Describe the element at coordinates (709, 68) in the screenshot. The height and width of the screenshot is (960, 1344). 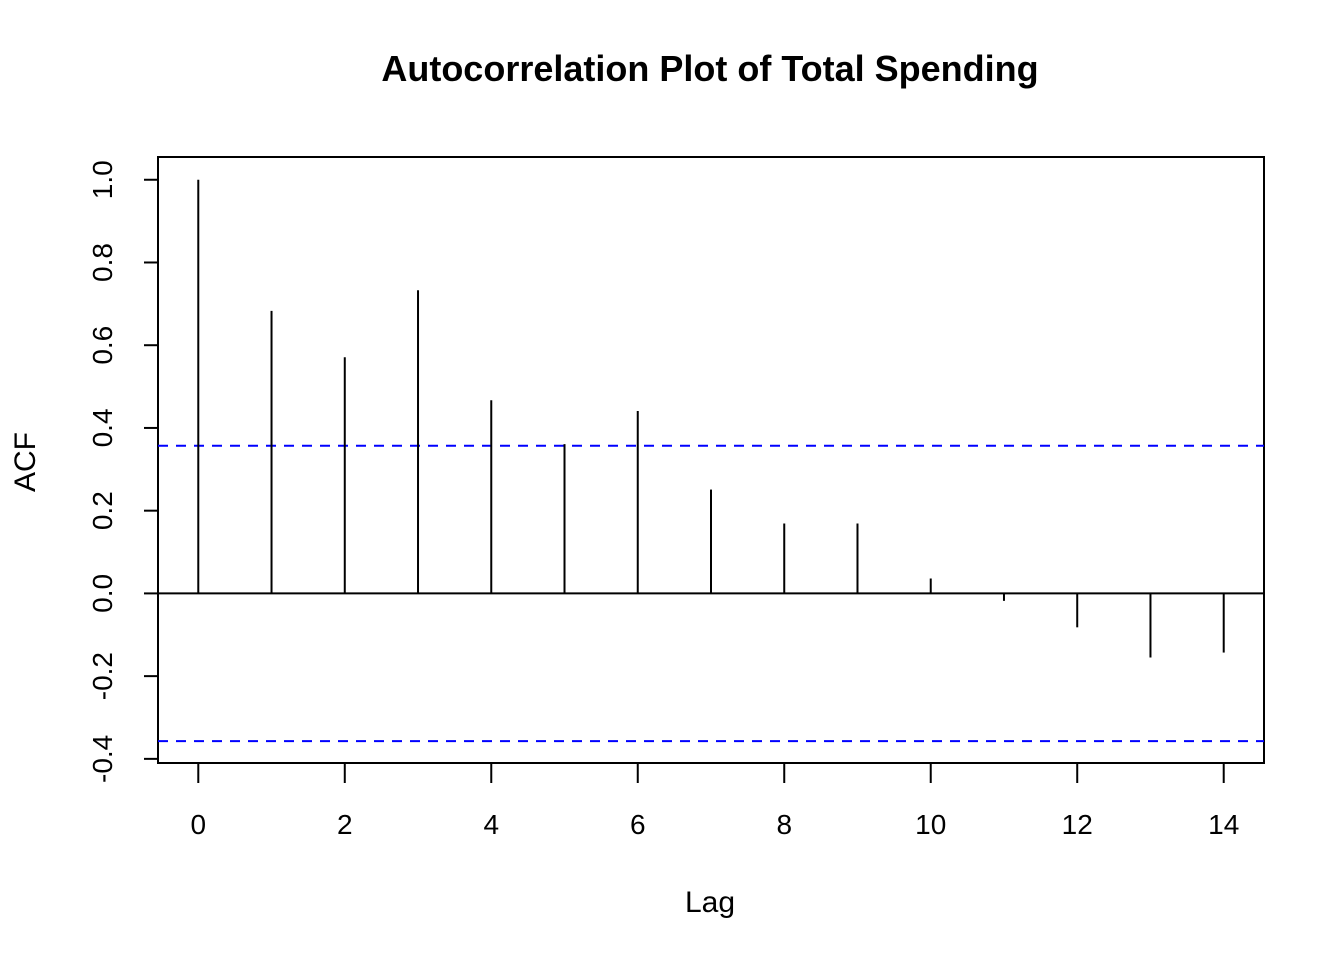
I see `chart-title: Autocorrelation Plot of Total Spending` at that location.